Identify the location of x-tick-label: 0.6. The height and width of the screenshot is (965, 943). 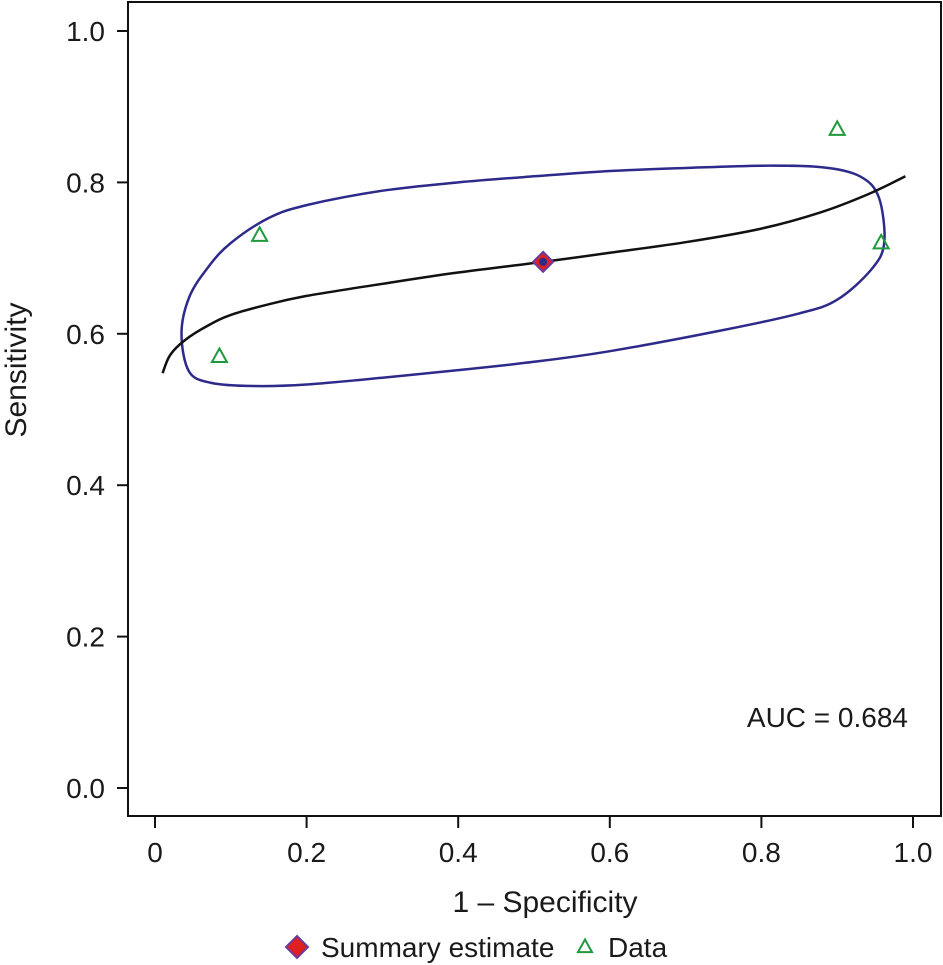
(609, 852).